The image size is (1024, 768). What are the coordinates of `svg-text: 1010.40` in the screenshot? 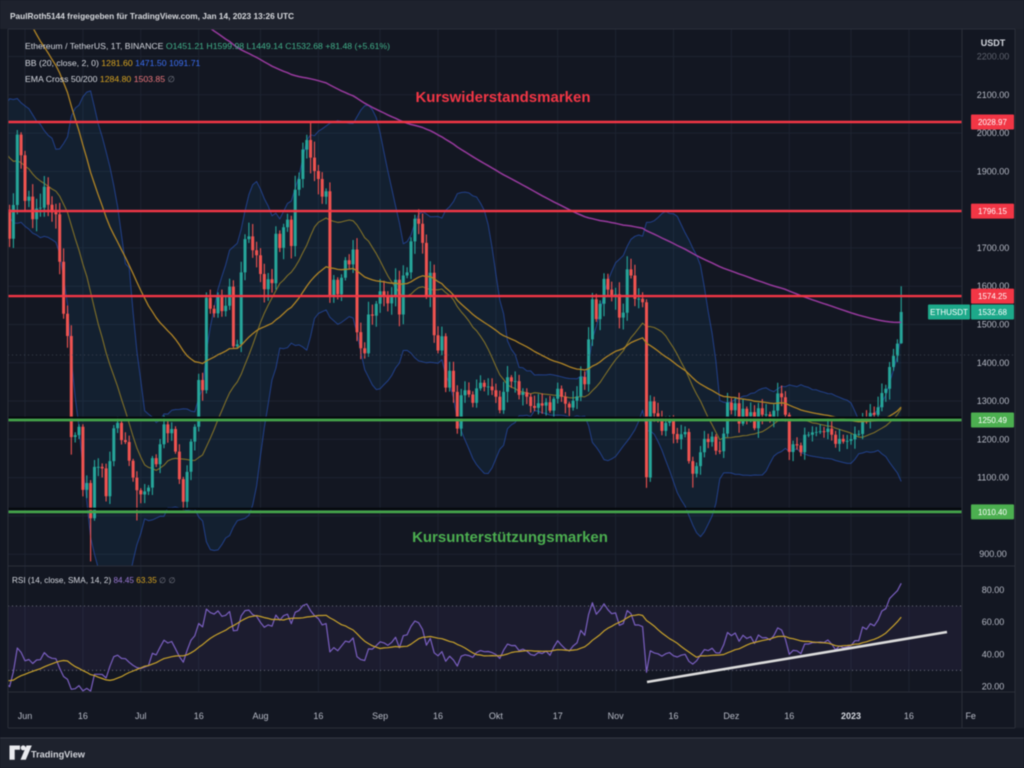 It's located at (992, 512).